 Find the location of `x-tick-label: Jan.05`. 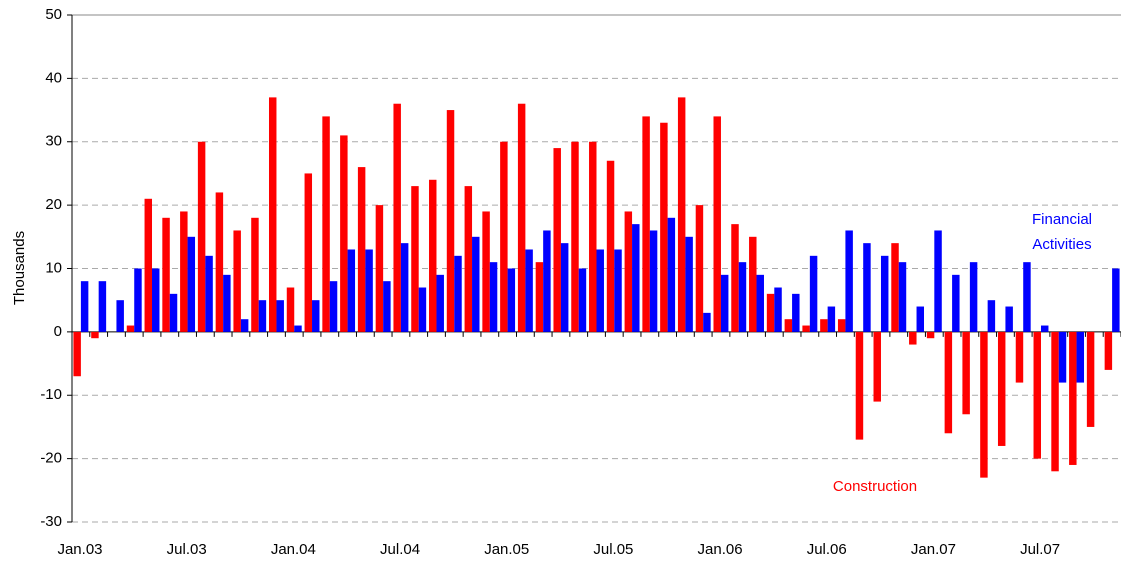

x-tick-label: Jan.05 is located at coordinates (506, 549).